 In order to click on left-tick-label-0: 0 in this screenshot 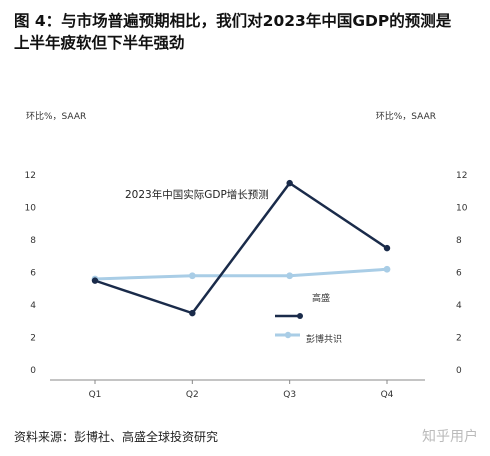, I will do `click(33, 371)`.